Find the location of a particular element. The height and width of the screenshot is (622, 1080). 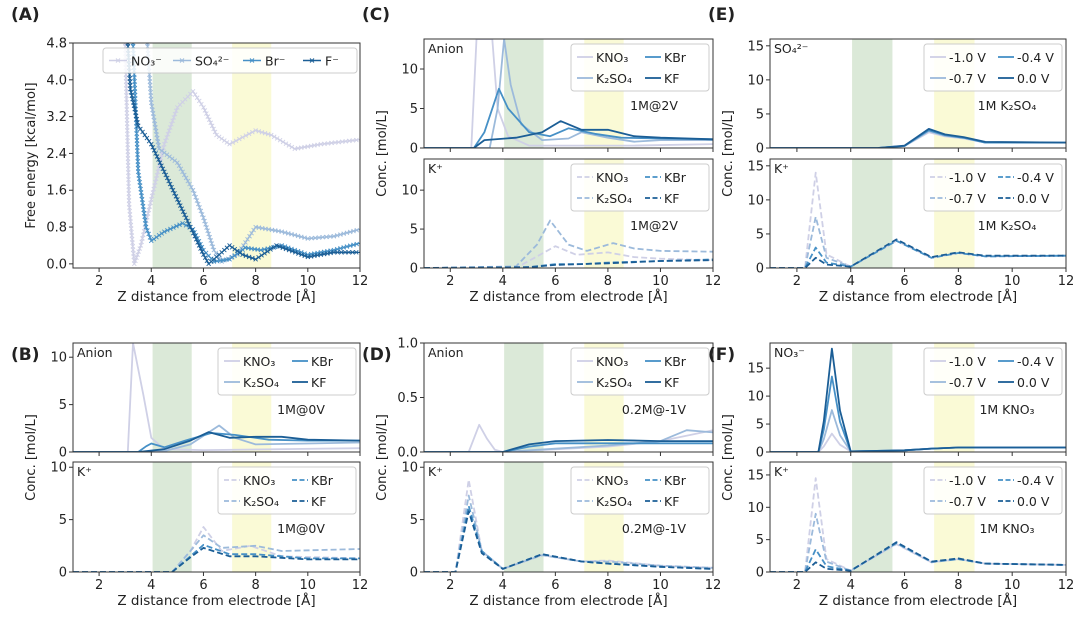

subplot-corner-label: K⁺ is located at coordinates (781, 168).